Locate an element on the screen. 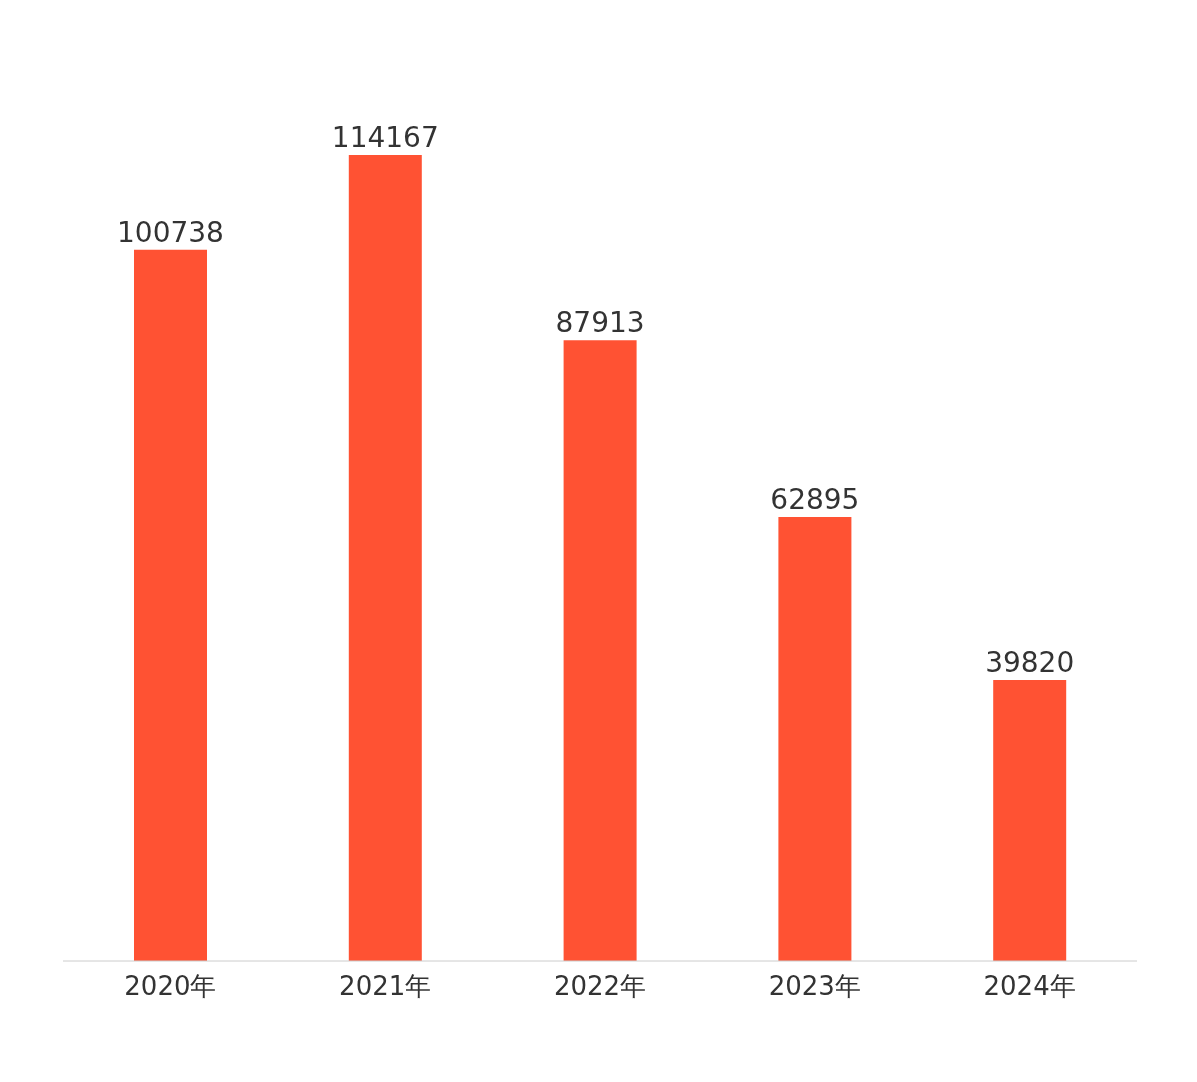 The height and width of the screenshot is (1082, 1197). data-label: 39820 is located at coordinates (1030, 662).